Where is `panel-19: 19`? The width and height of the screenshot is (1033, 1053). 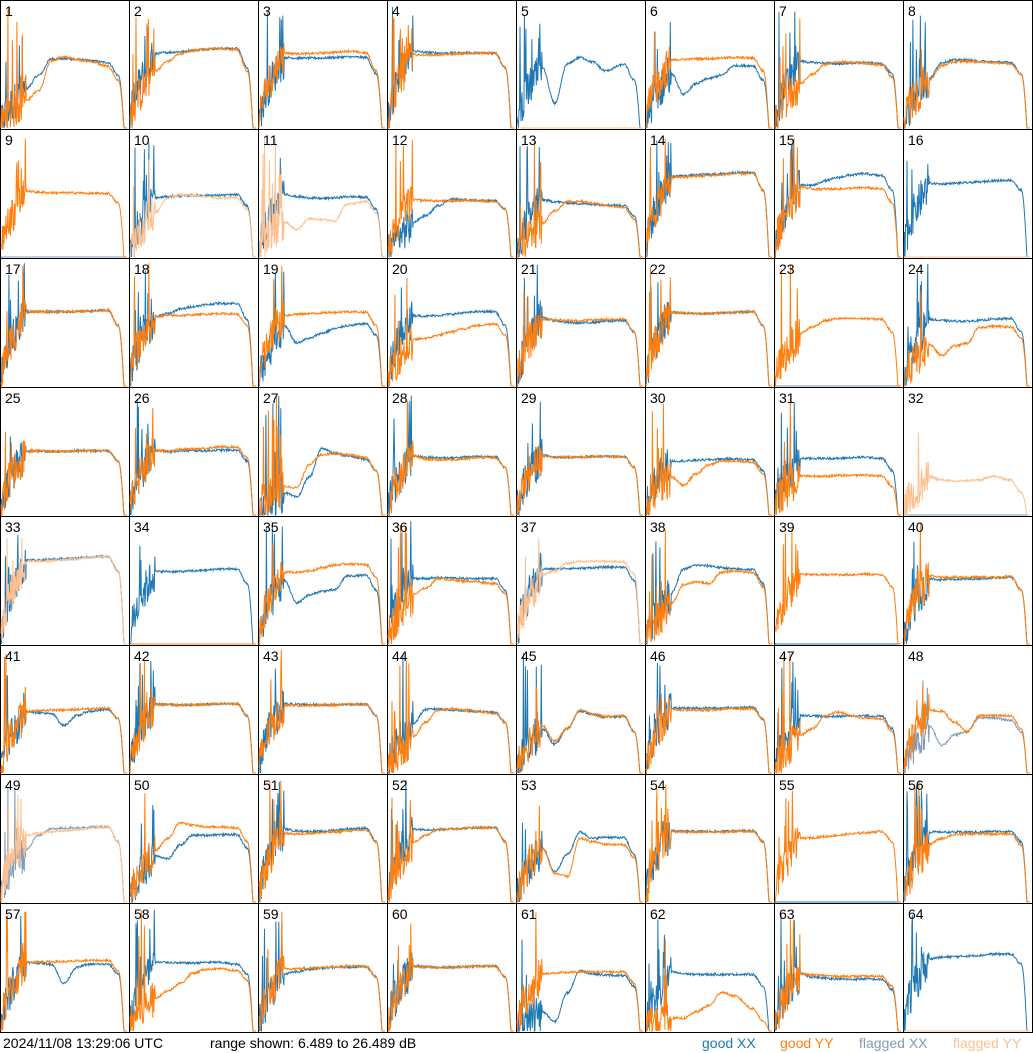 panel-19: 19 is located at coordinates (323, 323).